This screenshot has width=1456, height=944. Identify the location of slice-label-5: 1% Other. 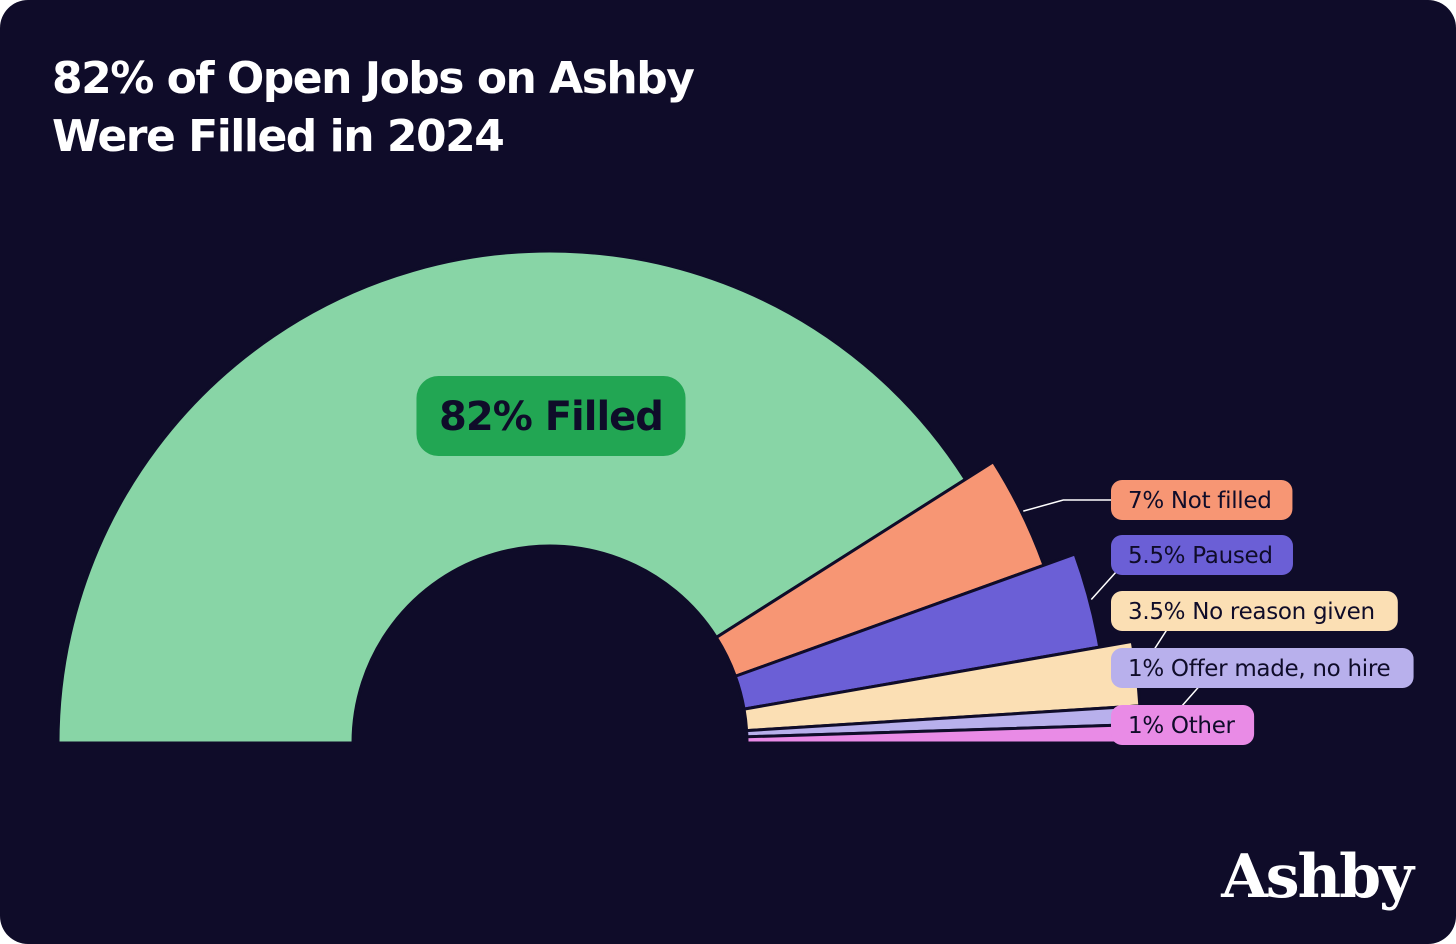
(1182, 726).